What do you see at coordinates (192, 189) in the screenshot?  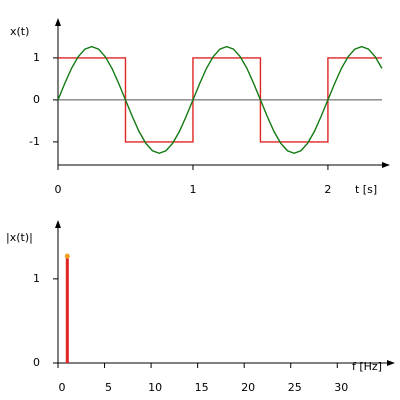 I see `x-tick-label: 1` at bounding box center [192, 189].